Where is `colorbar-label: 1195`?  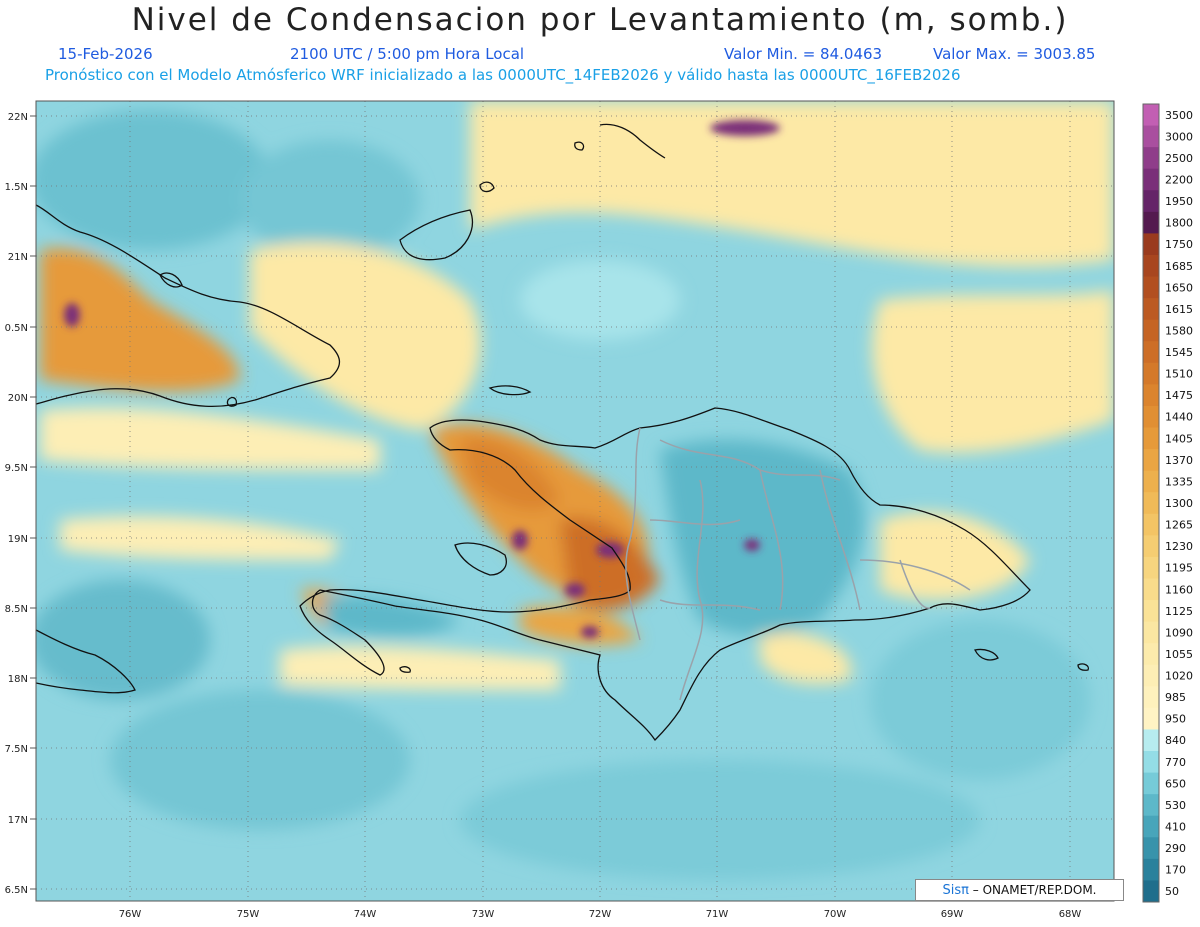
colorbar-label: 1195 is located at coordinates (1179, 568).